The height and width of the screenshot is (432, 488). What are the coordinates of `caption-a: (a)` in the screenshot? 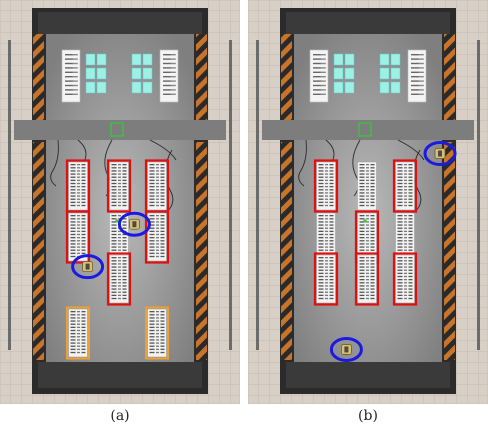 It's located at (120, 416).